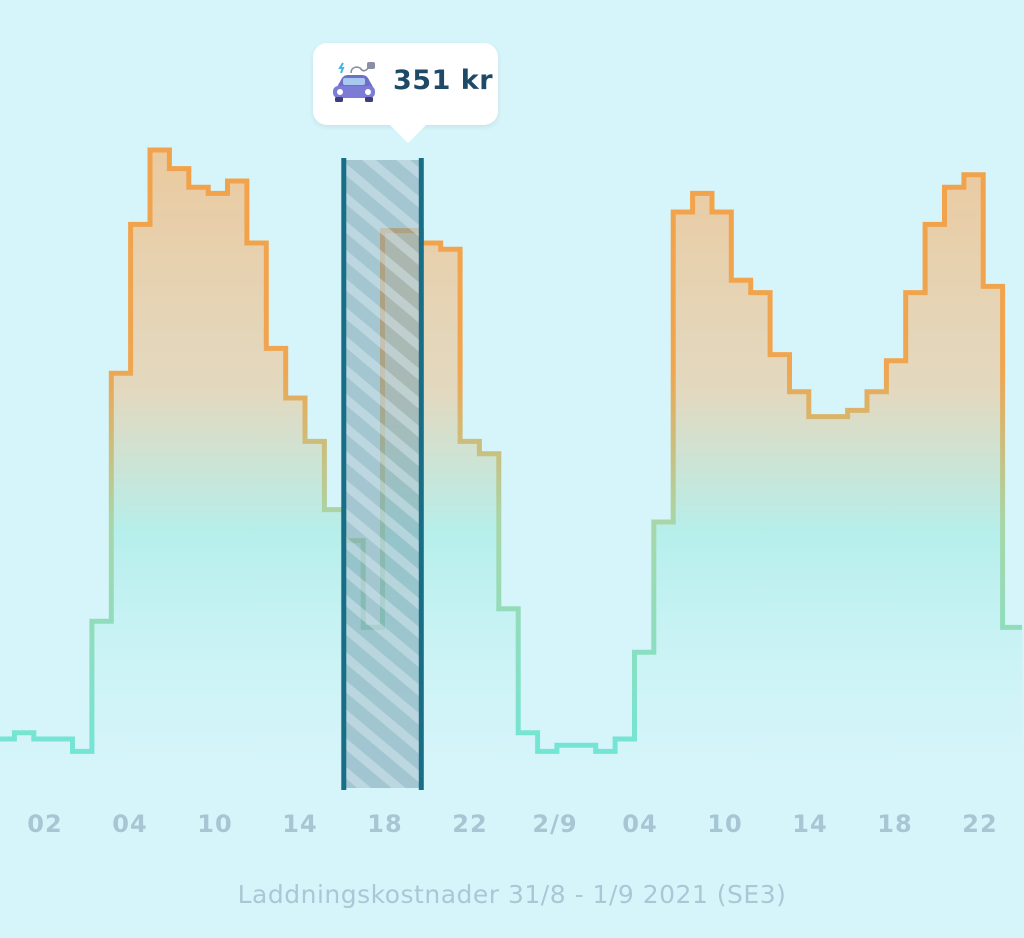  I want to click on highlight-band, so click(382, 474).